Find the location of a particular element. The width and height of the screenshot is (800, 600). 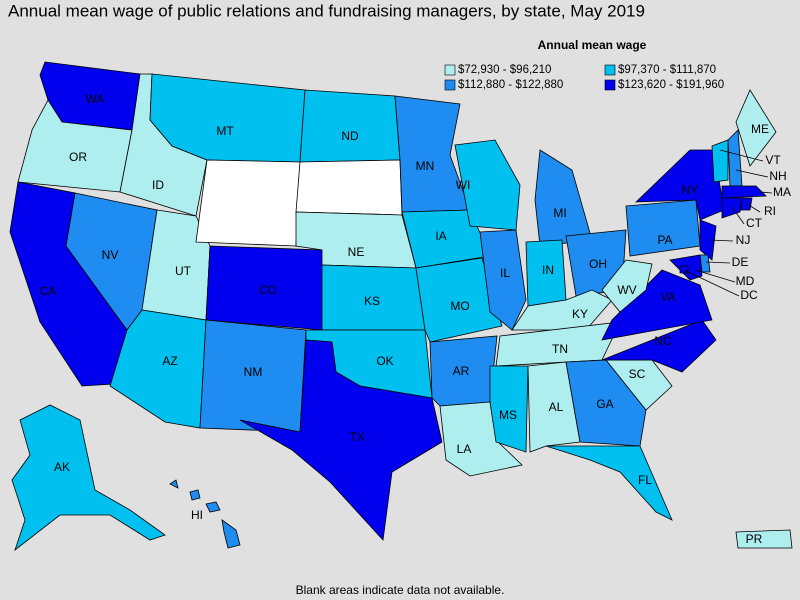

state-label: CA is located at coordinates (48, 291).